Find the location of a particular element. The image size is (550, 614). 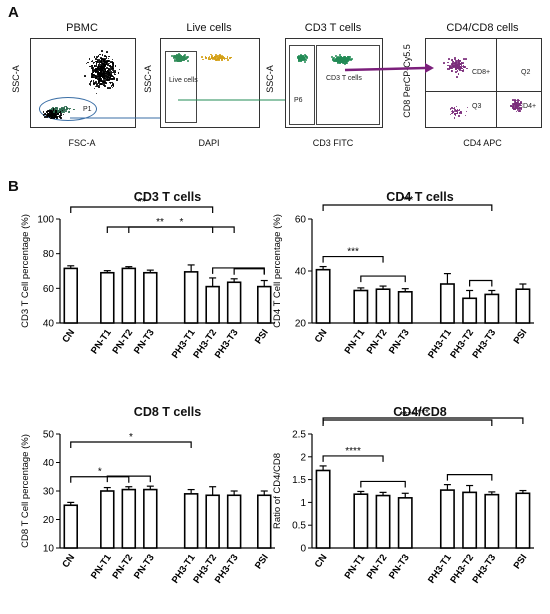

flow-event-p6 is located at coordinates (304, 57).